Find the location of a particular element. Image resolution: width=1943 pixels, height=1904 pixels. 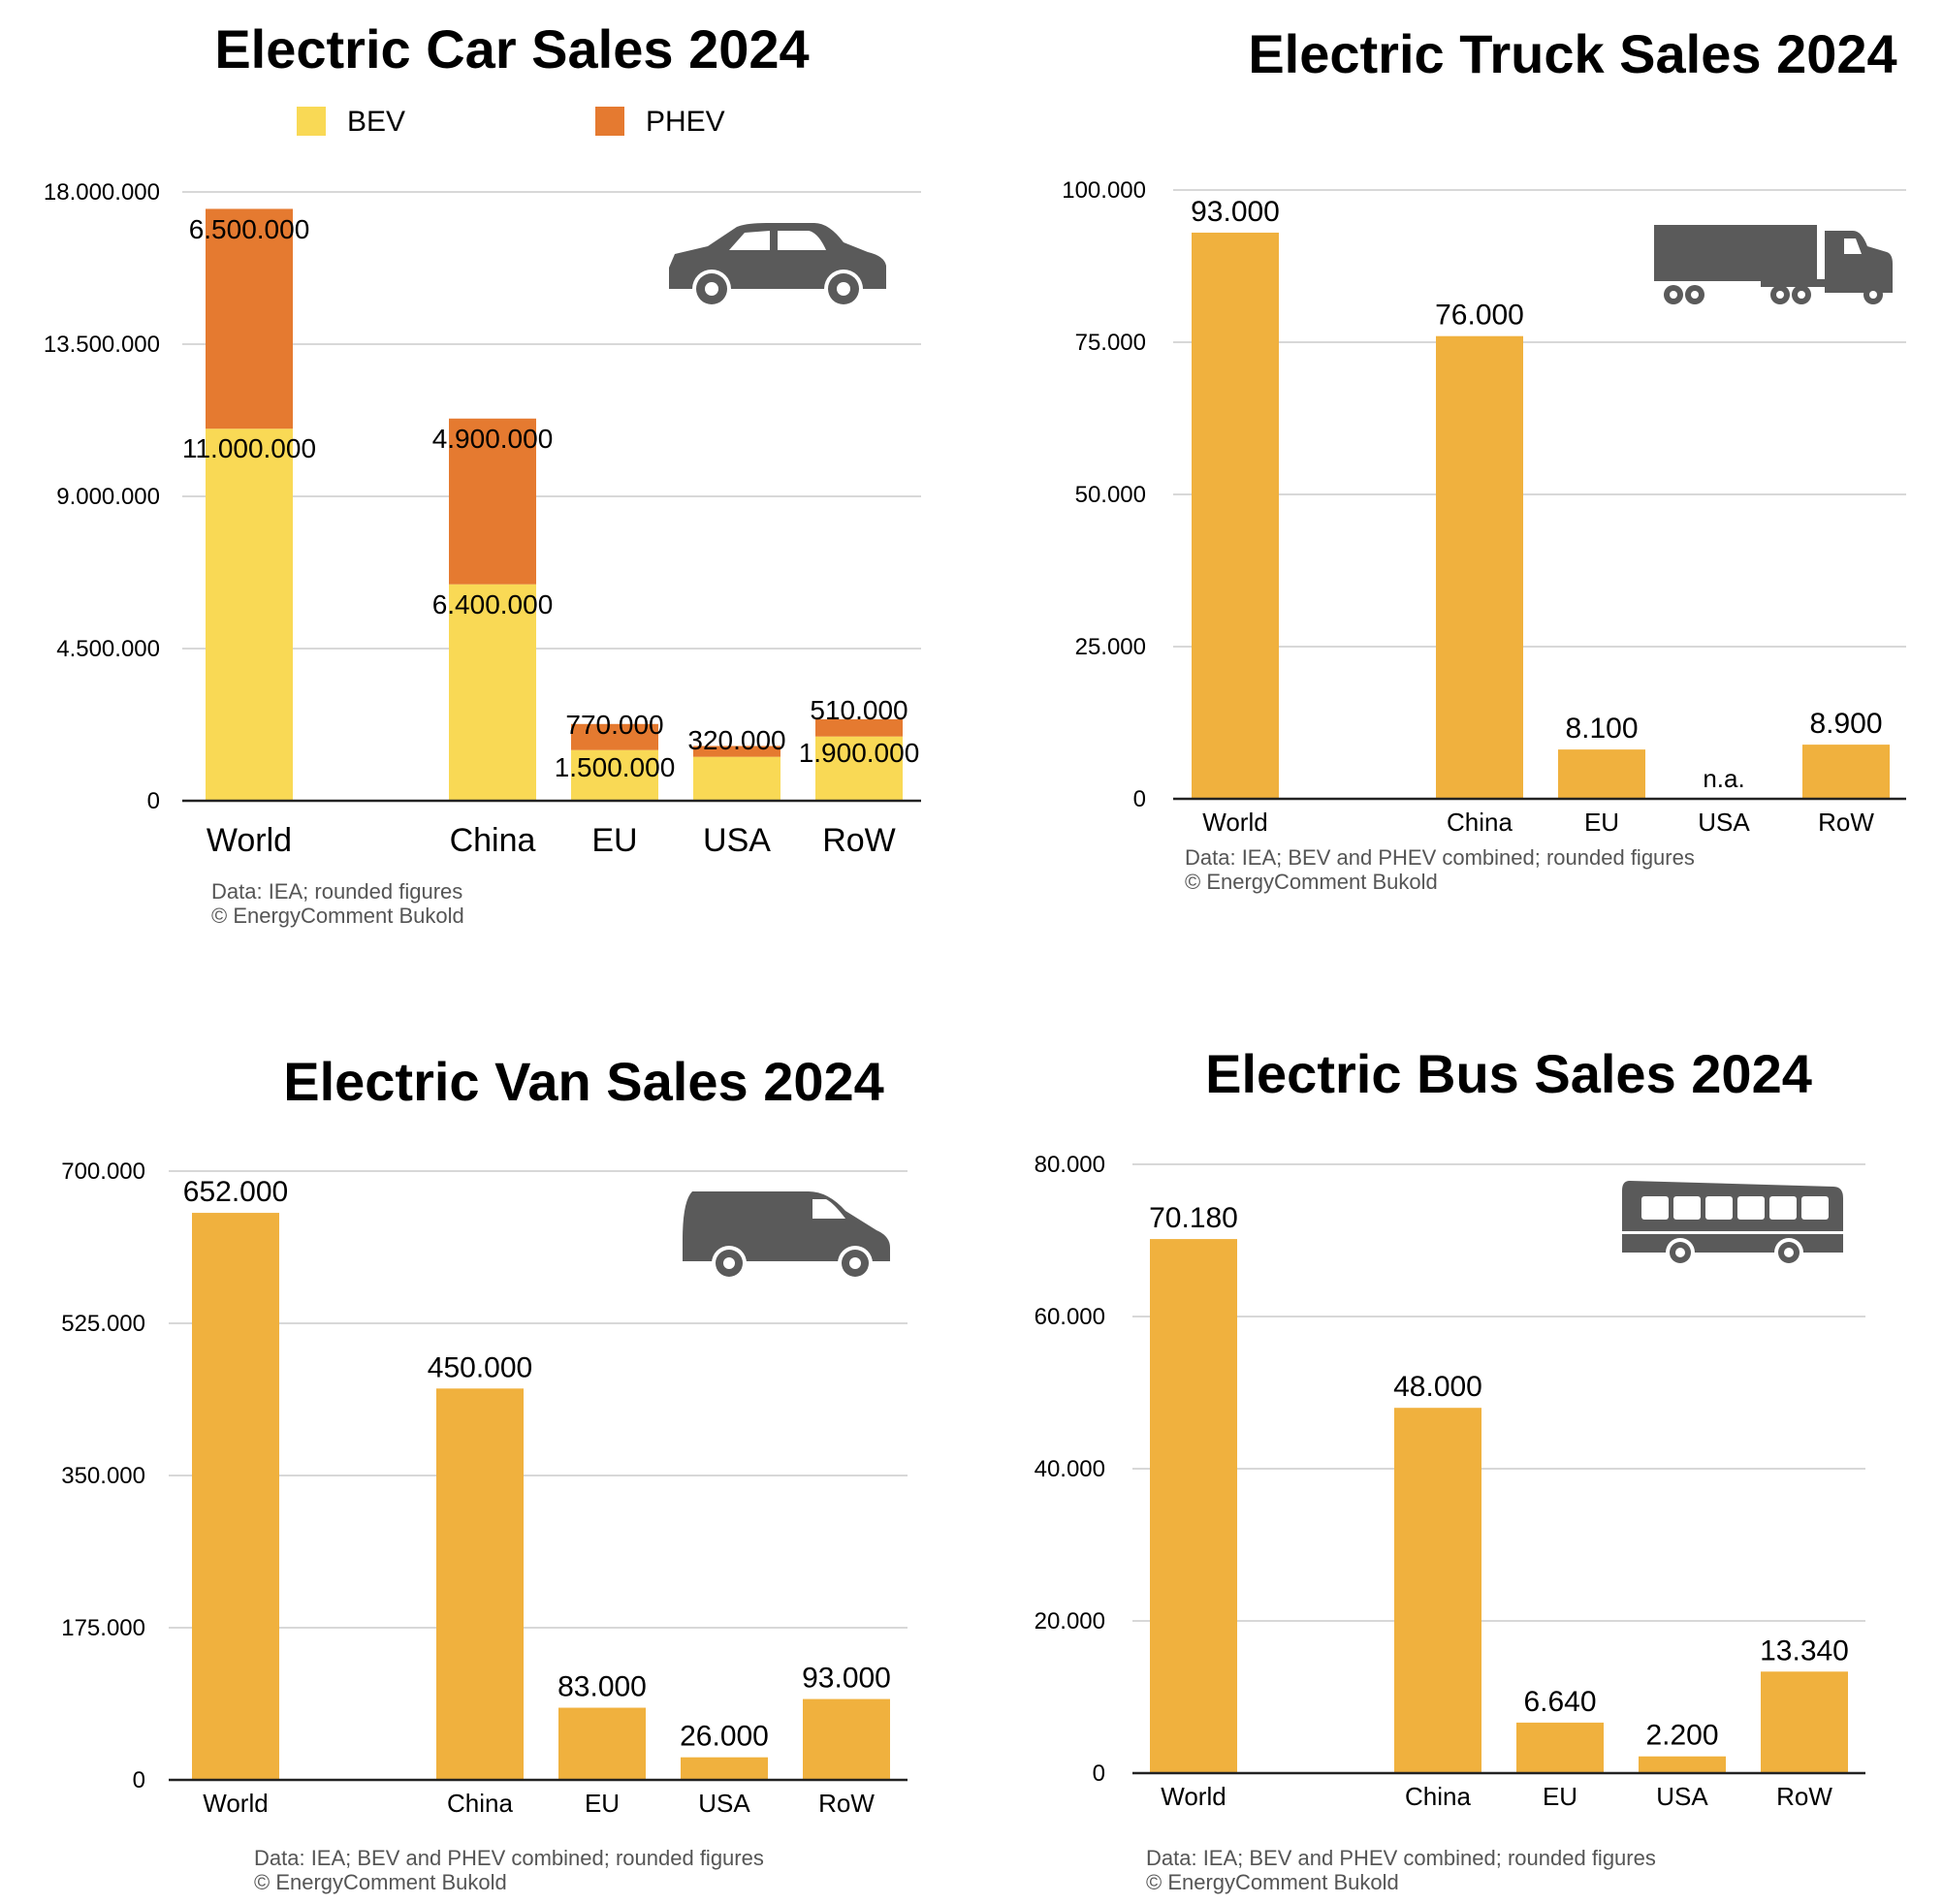

data-label-phev: 4.900.000 is located at coordinates (493, 439).